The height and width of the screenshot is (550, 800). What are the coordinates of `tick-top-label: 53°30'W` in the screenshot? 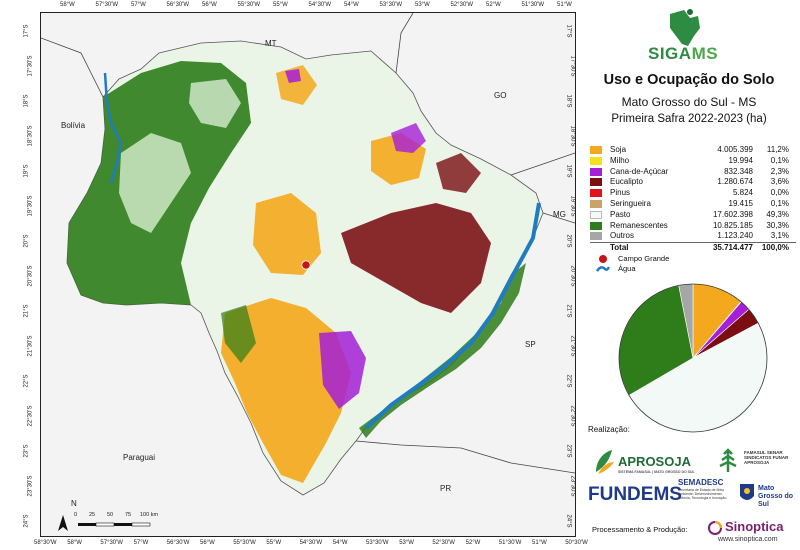 It's located at (391, 5).